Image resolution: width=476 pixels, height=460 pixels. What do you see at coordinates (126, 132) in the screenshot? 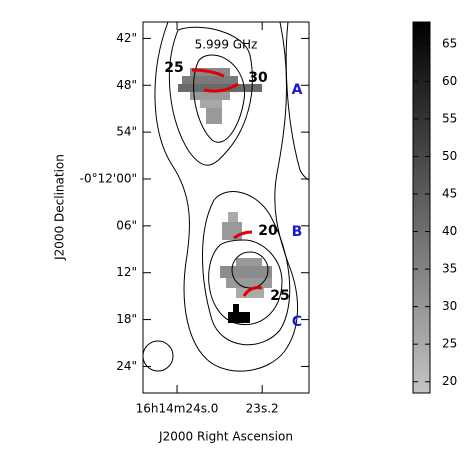
I see `y-tick-label: 54"` at bounding box center [126, 132].